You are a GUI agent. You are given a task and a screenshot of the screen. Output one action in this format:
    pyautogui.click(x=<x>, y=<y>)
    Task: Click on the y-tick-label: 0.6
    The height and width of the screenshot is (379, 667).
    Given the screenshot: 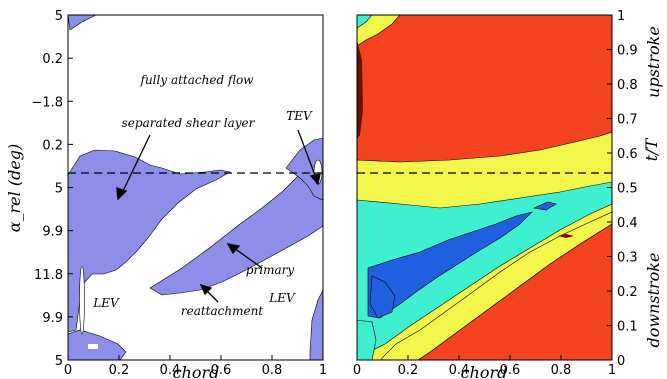 What is the action you would take?
    pyautogui.click(x=627, y=154)
    